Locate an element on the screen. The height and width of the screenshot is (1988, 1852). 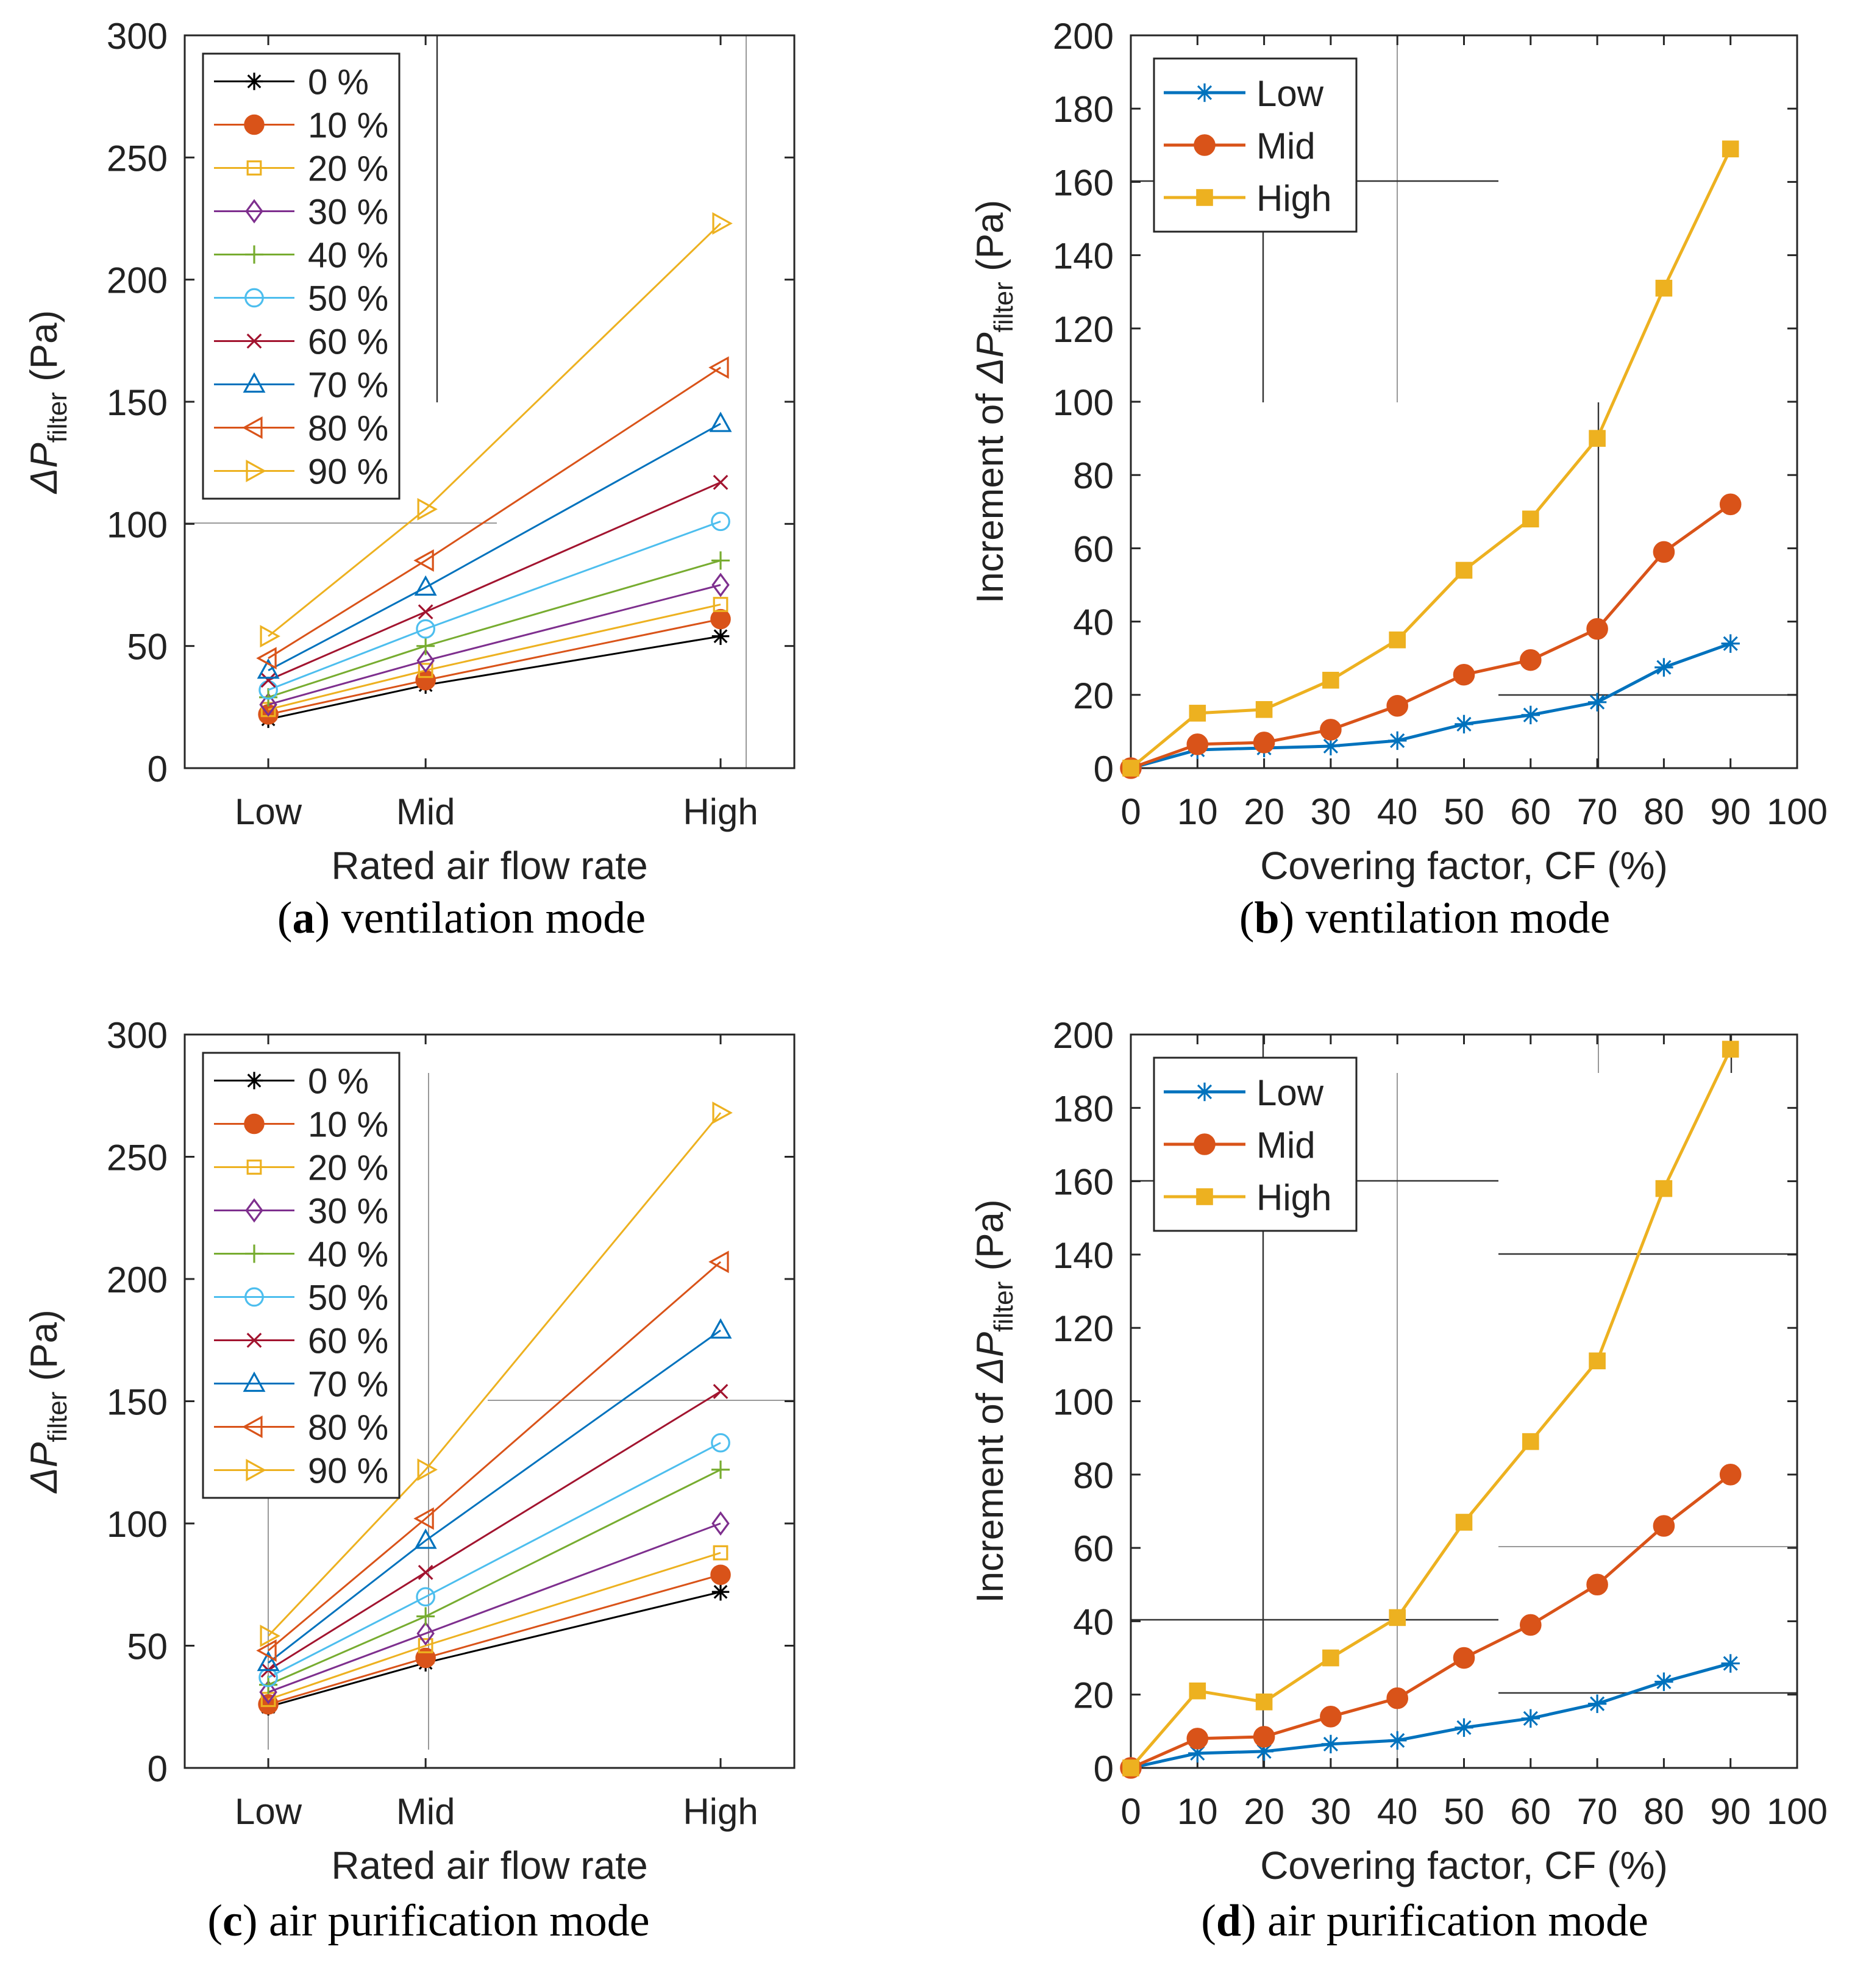
y-tick-label: 200 is located at coordinates (1083, 1035).